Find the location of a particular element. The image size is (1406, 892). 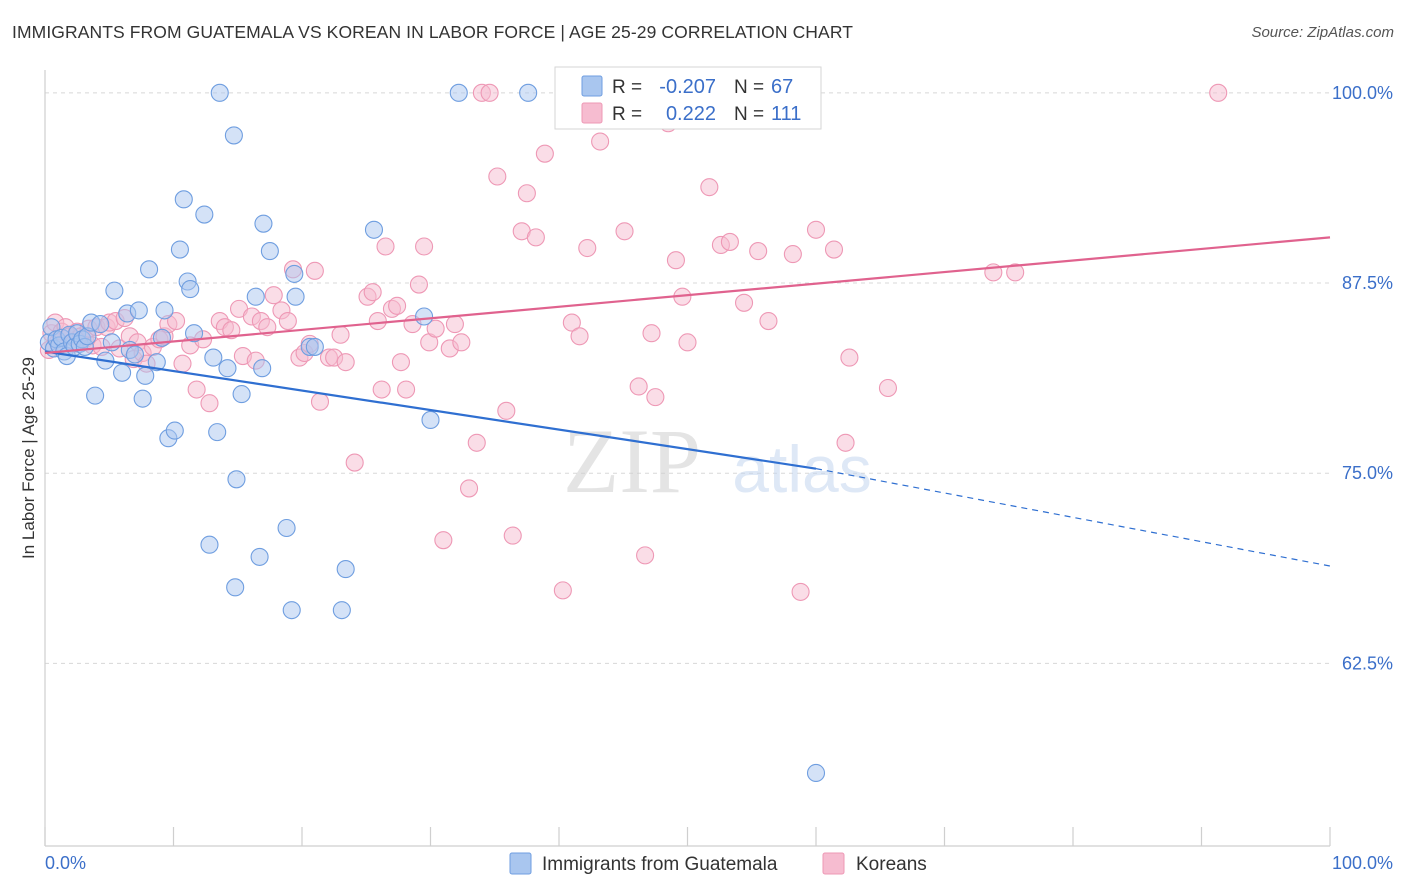

legend-n-value: 67 is located at coordinates (782, 87).